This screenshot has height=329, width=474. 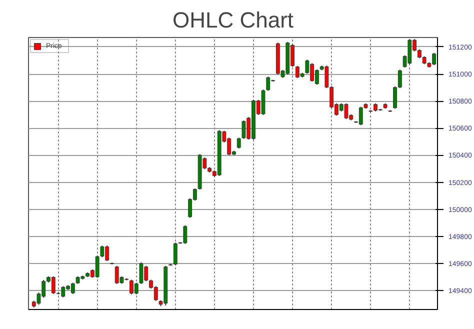 I want to click on candlestick, so click(x=238, y=143).